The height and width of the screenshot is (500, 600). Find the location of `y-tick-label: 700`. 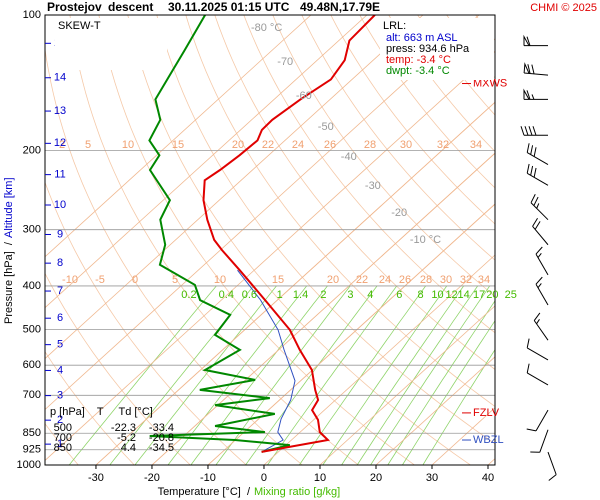

y-tick-label: 700 is located at coordinates (32, 395).